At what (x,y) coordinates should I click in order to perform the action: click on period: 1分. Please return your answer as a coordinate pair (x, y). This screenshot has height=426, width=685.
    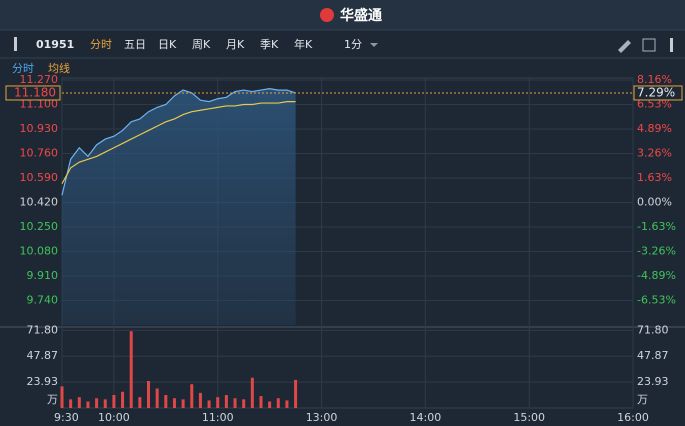
    Looking at the image, I should click on (353, 44).